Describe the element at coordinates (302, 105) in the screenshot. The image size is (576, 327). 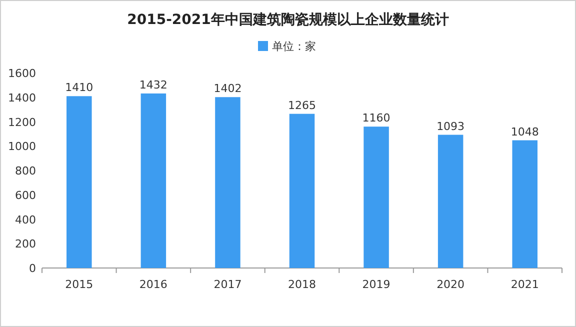
I see `data-label: 1265` at that location.